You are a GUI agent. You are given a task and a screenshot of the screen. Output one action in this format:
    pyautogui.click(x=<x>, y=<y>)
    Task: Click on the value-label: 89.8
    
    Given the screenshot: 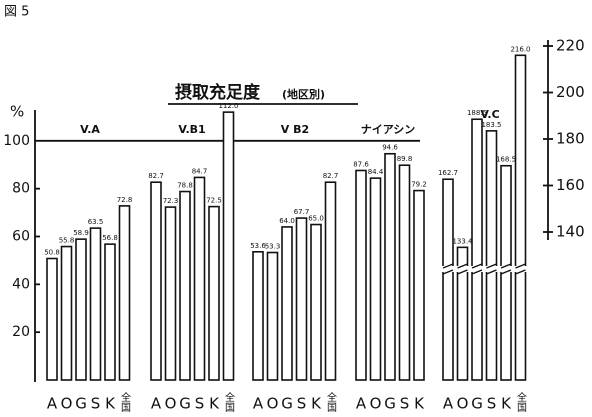 What is the action you would take?
    pyautogui.click(x=405, y=159)
    